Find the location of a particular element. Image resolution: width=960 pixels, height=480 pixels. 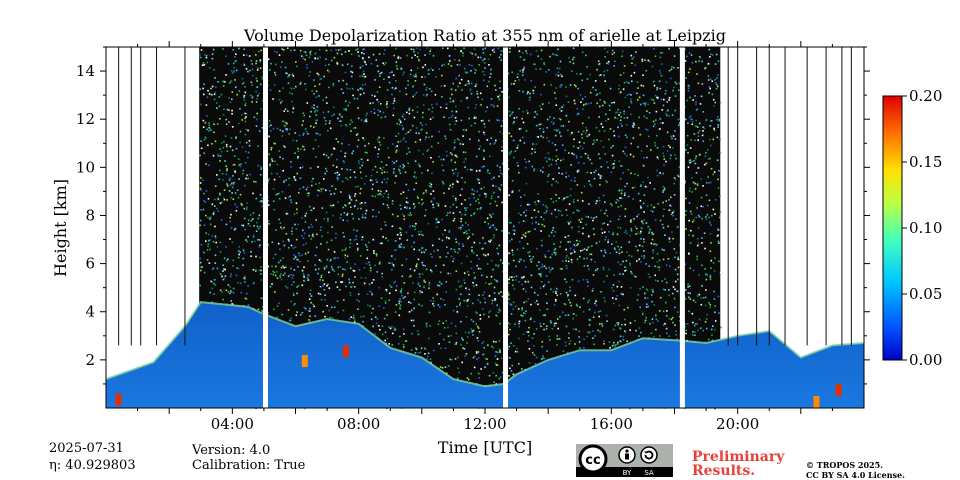

colorbar-tick-label: 0.05 is located at coordinates (925, 294).